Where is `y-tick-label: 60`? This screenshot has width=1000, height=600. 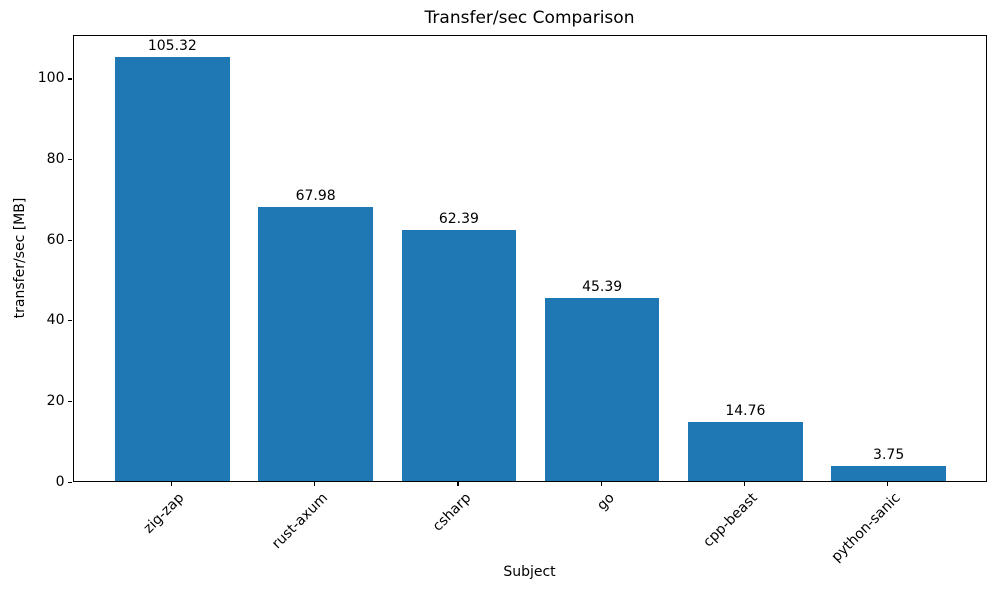
y-tick-label: 60 is located at coordinates (55, 239).